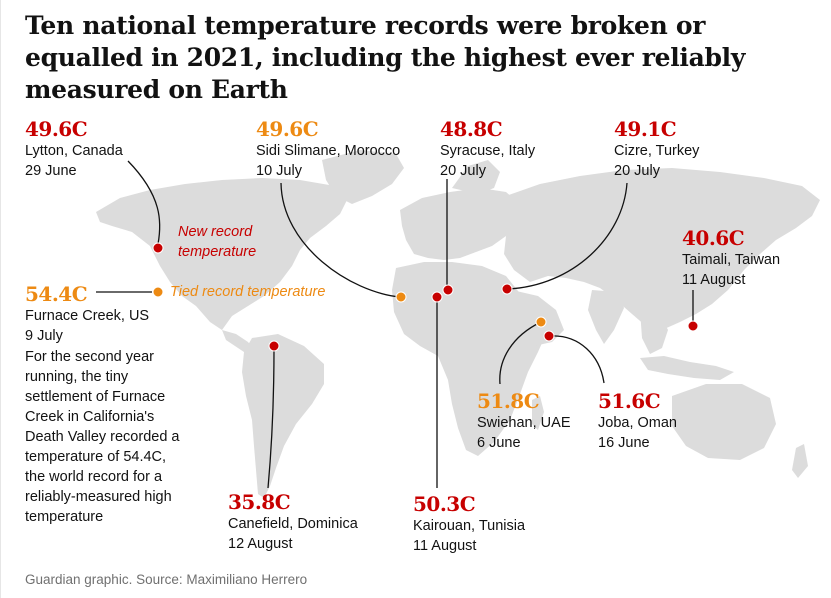 This screenshot has height=598, width=831. What do you see at coordinates (158, 292) in the screenshot?
I see `marker-furnace` at bounding box center [158, 292].